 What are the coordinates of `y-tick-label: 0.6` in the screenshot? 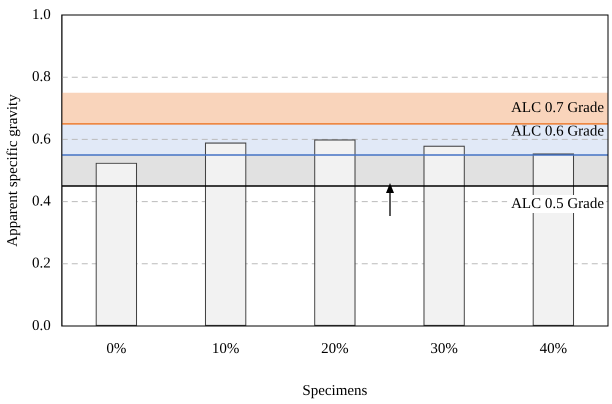 It's located at (42, 139).